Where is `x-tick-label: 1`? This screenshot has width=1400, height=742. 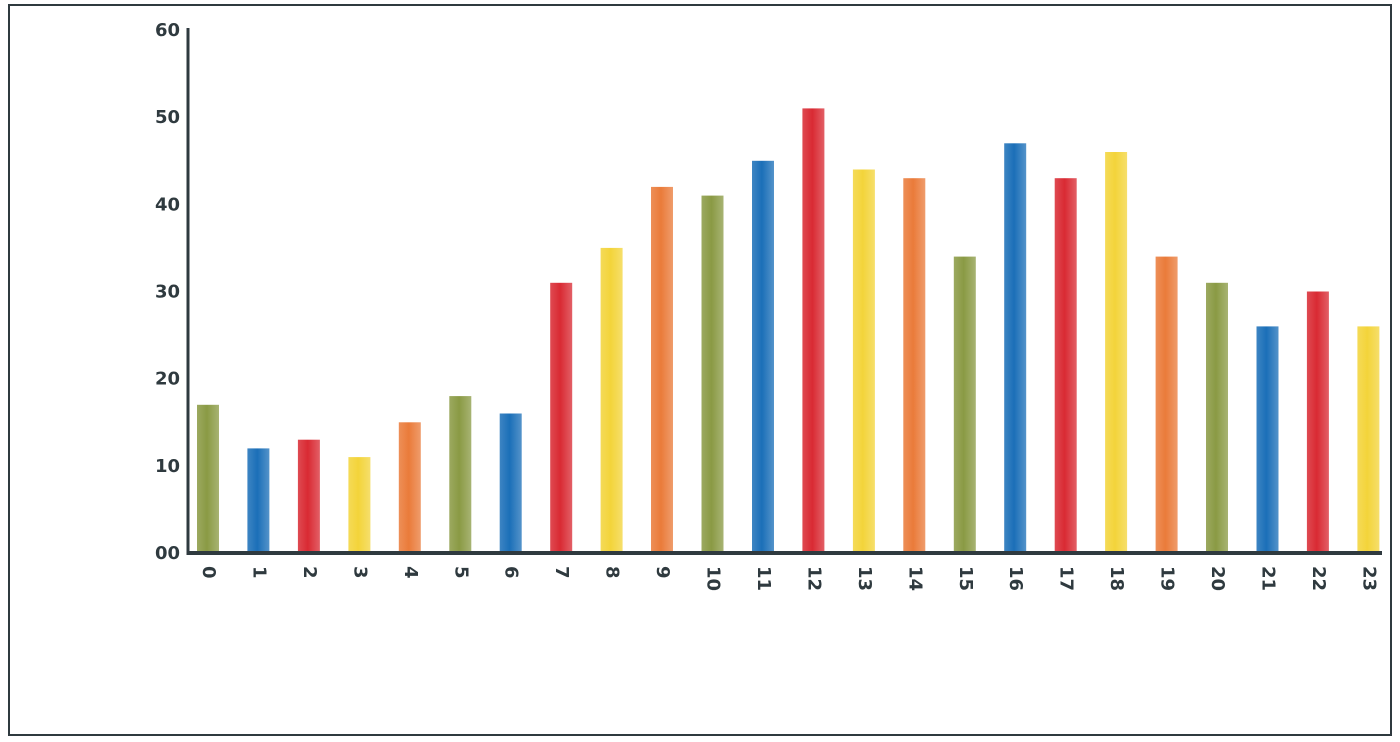 x-tick-label: 1 is located at coordinates (258, 572).